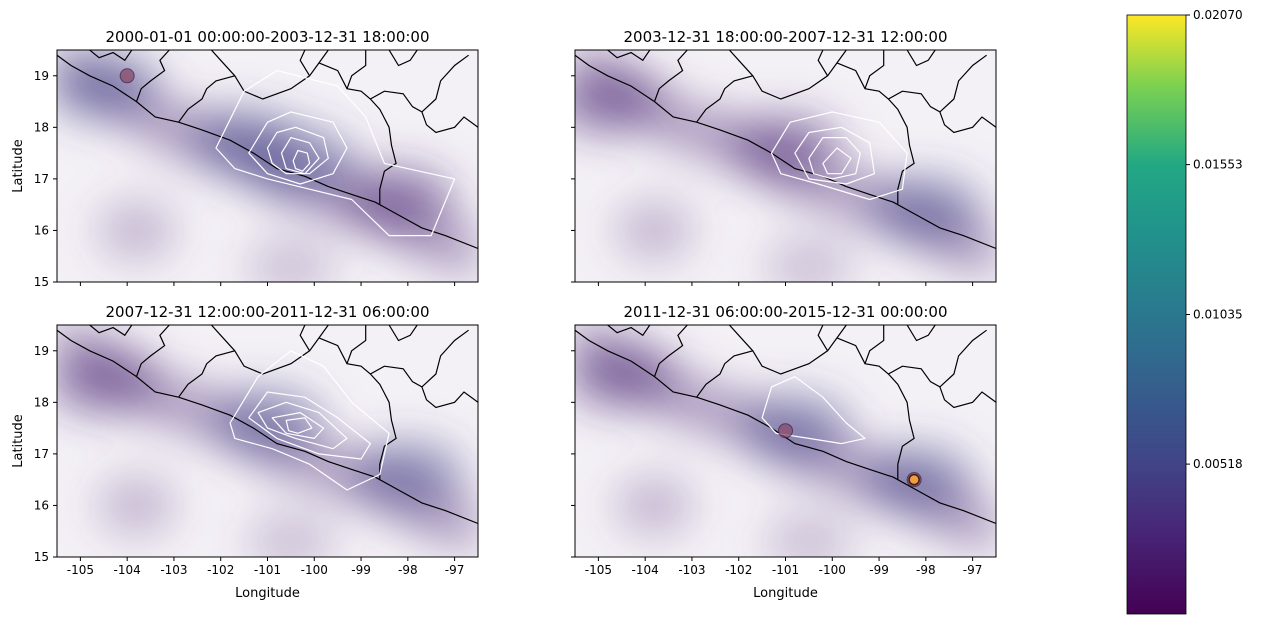  What do you see at coordinates (41, 179) in the screenshot?
I see `y-tick-label: 17` at bounding box center [41, 179].